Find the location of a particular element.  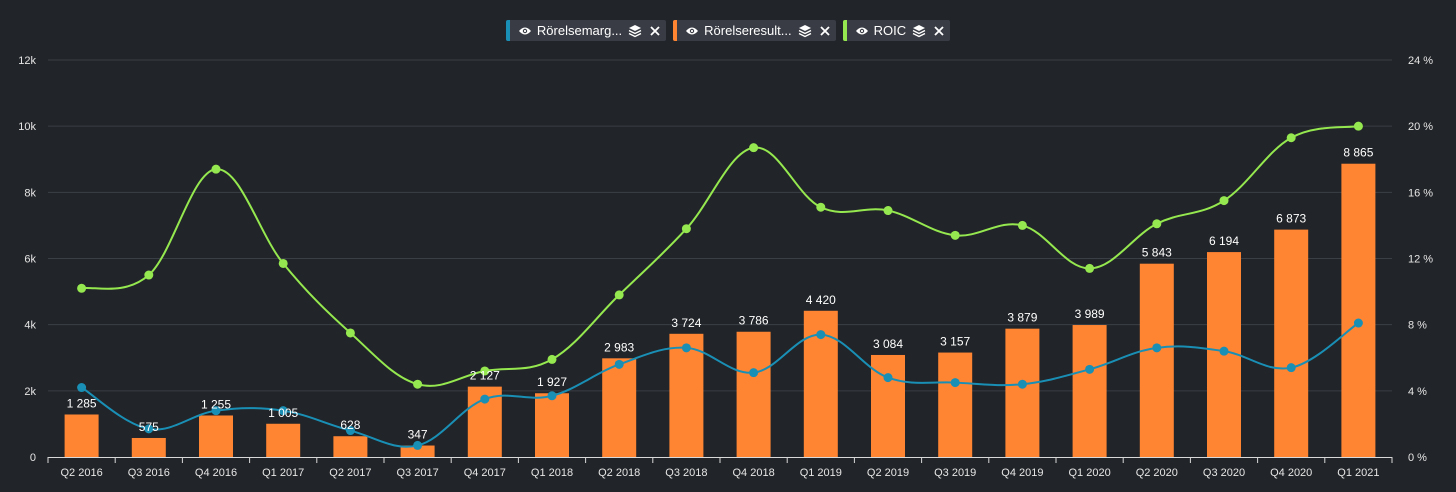

bar-data-label: 3 879 is located at coordinates (1022, 318).